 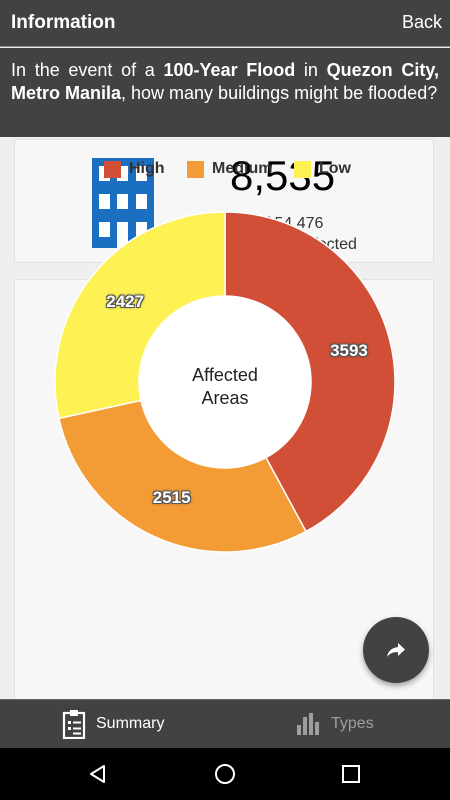 What do you see at coordinates (229, 70) in the screenshot?
I see `question-scenario: 100-Year Flood` at bounding box center [229, 70].